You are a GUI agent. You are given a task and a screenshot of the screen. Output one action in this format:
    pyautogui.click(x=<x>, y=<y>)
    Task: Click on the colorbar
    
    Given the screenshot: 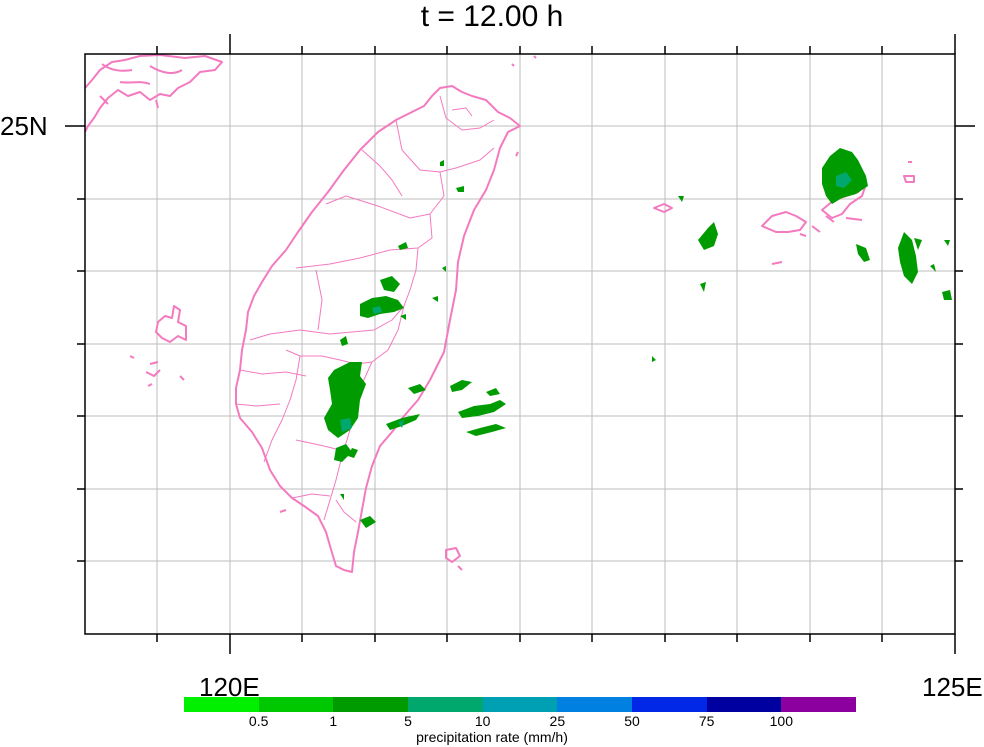 What is the action you would take?
    pyautogui.click(x=520, y=704)
    